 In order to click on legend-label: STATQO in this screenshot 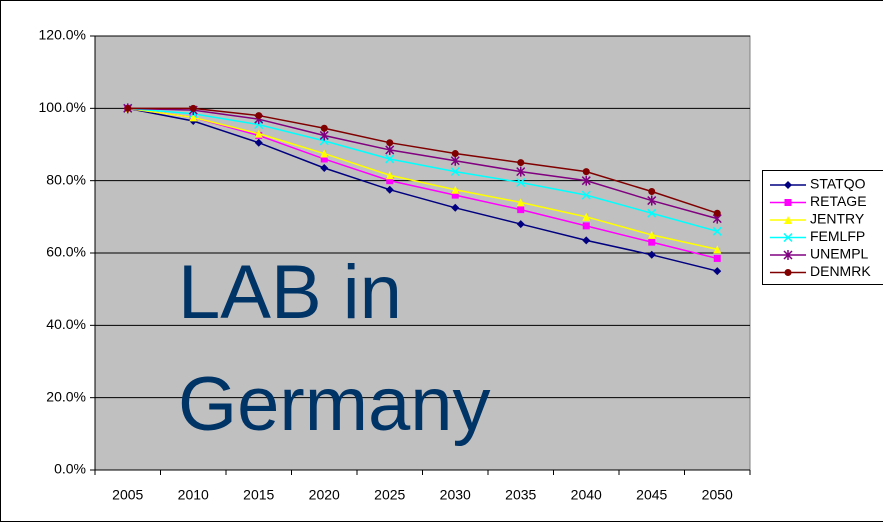, I will do `click(838, 184)`.